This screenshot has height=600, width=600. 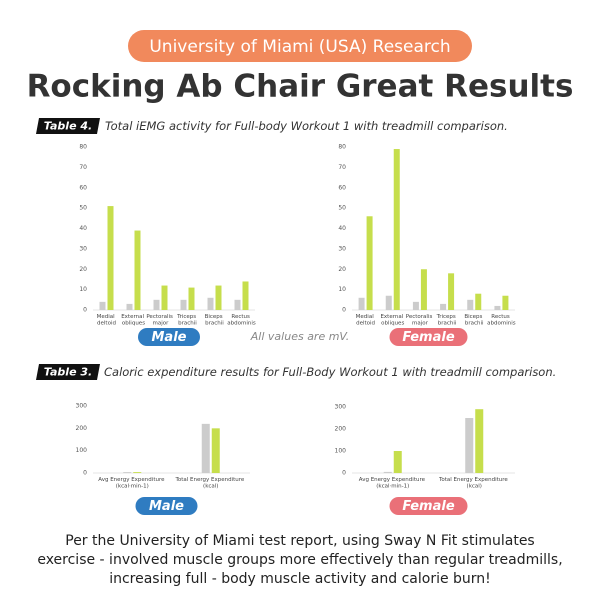 What do you see at coordinates (300, 87) in the screenshot?
I see `title: Rocking Ab Chair Great Results` at bounding box center [300, 87].